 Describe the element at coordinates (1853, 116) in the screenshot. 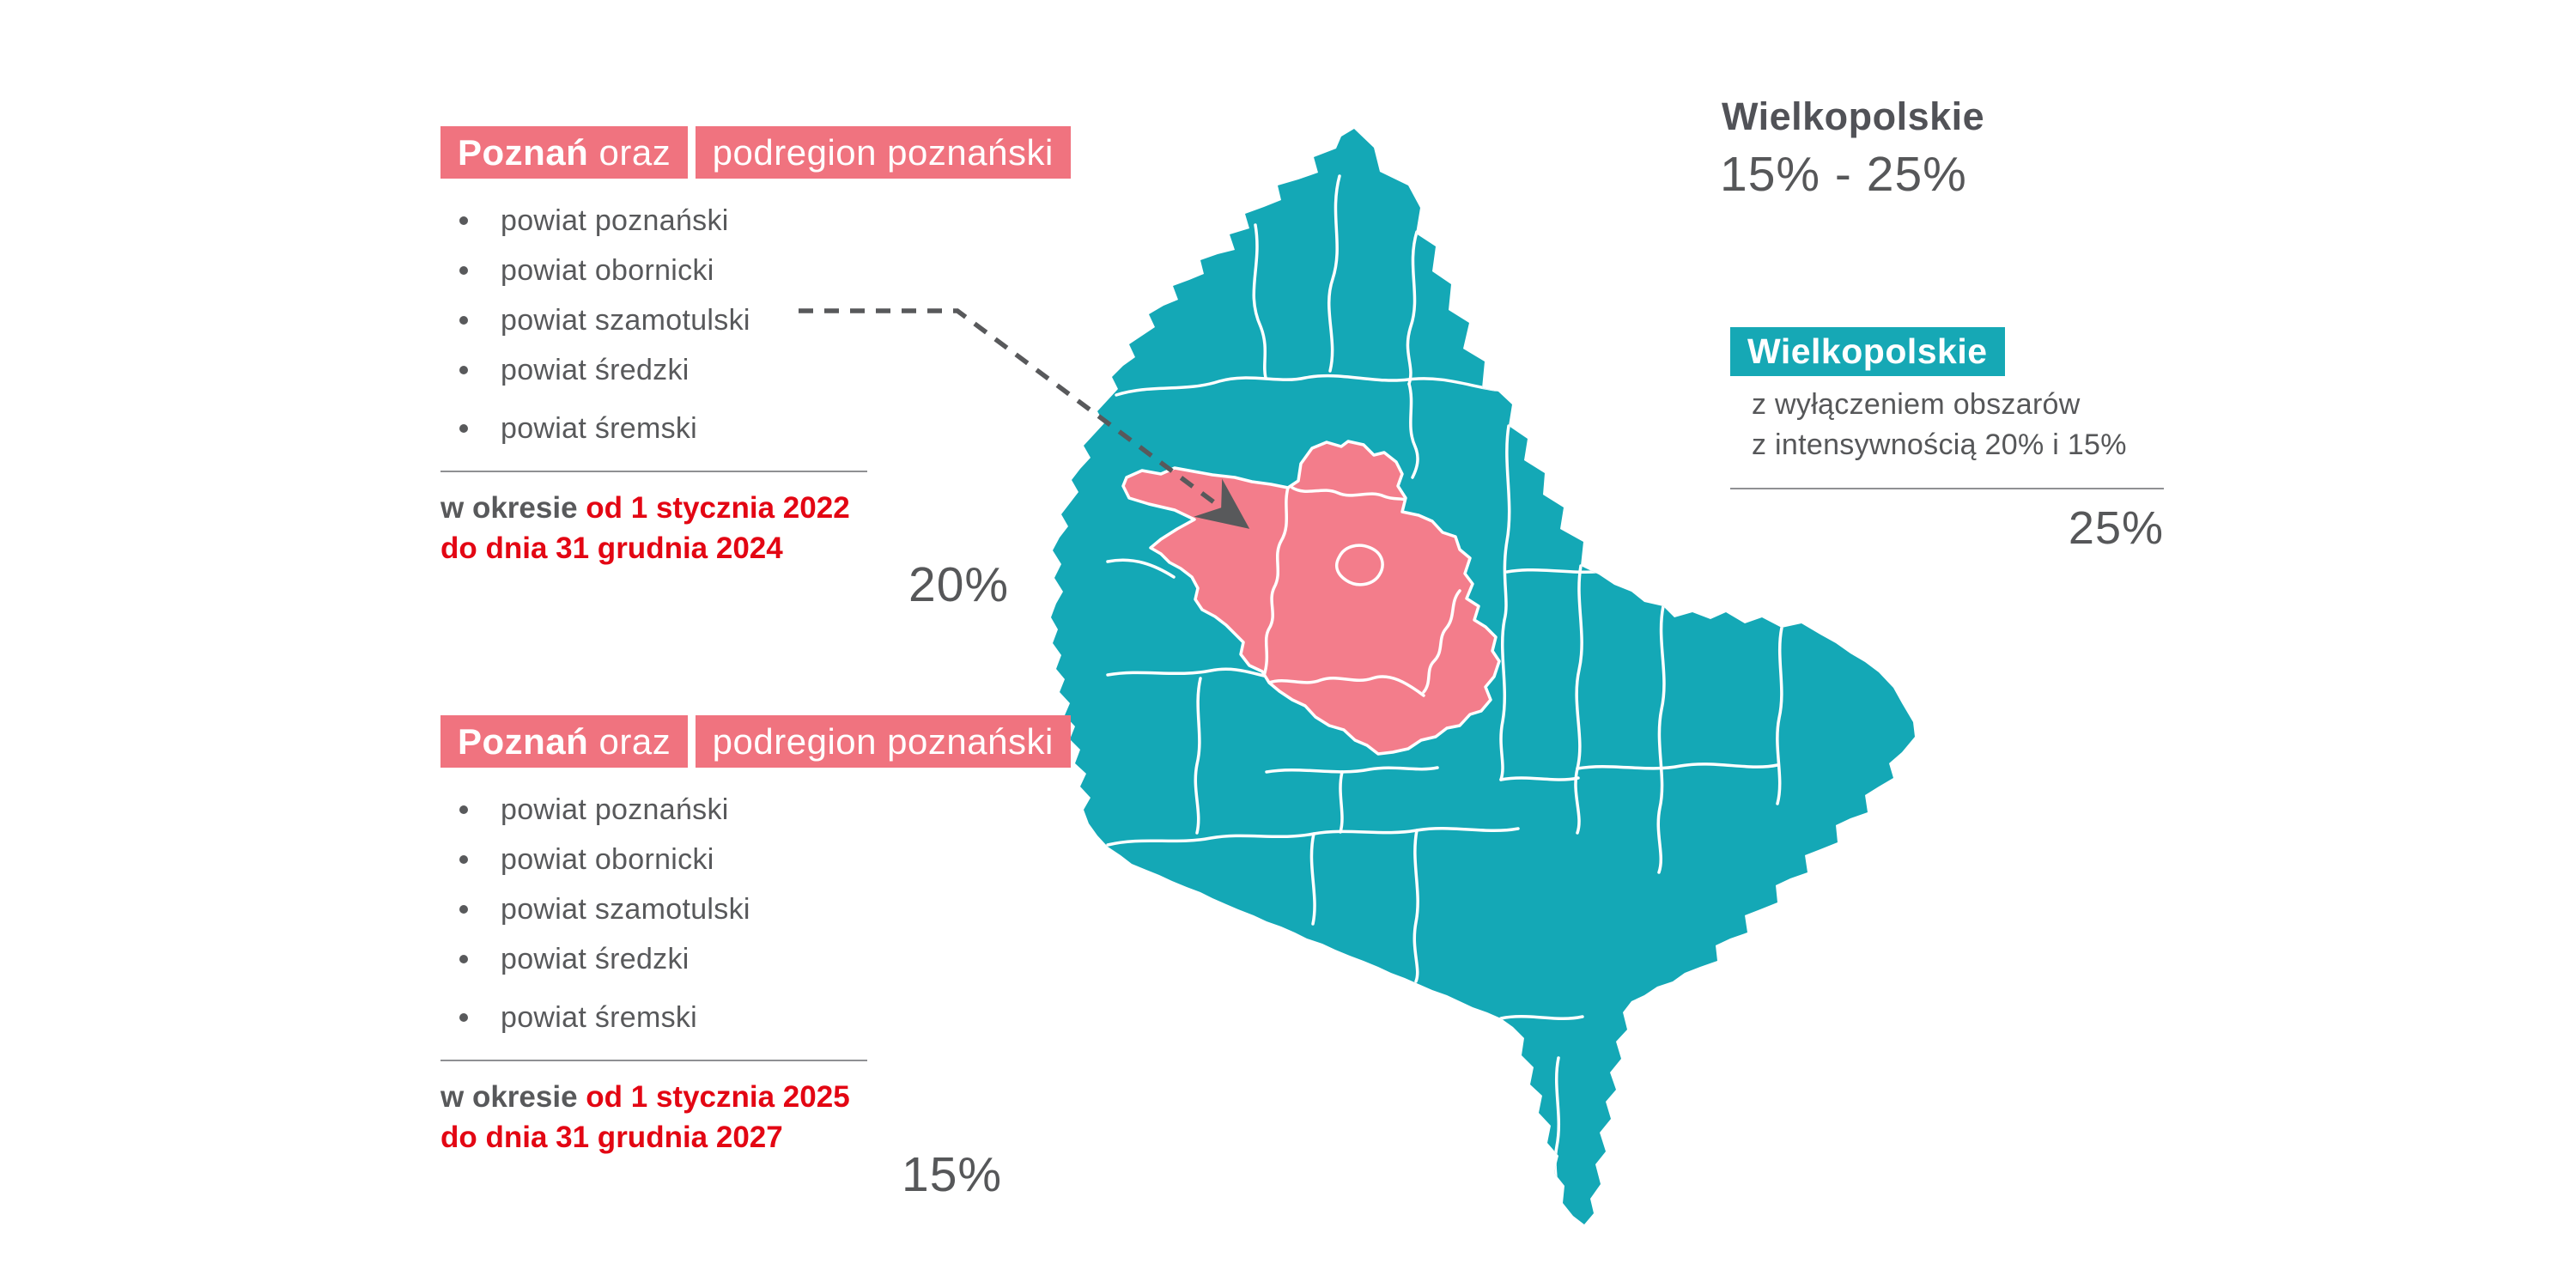

I see `region-title: Wielkopolskie` at that location.